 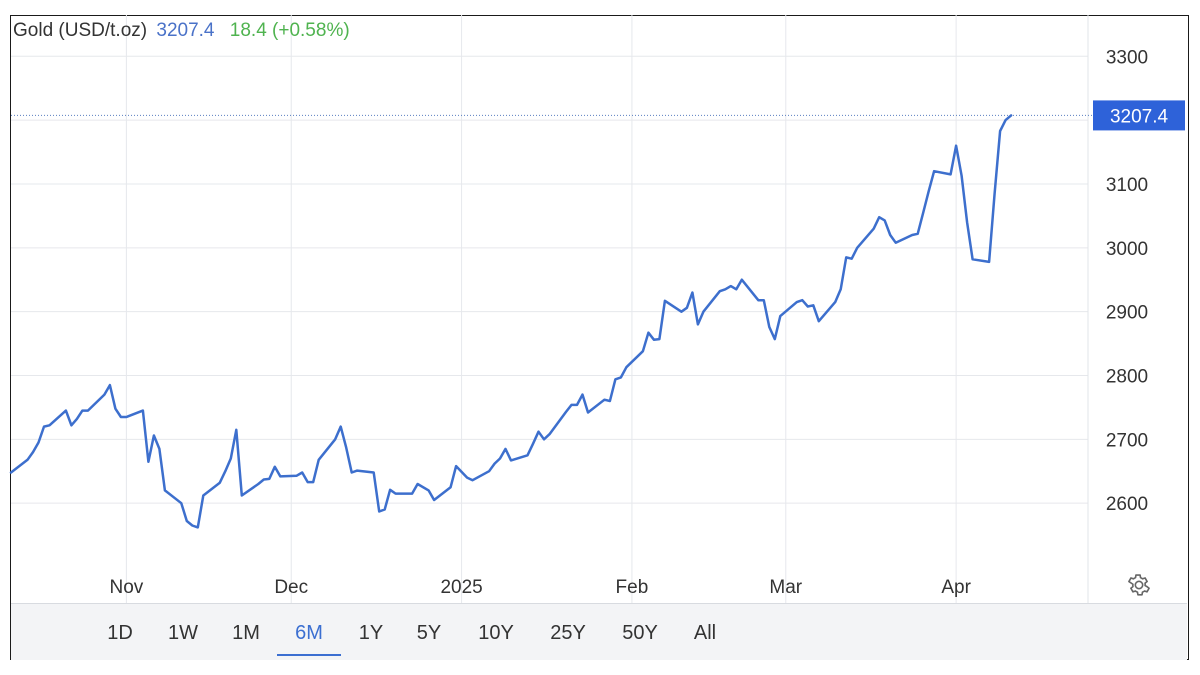 What do you see at coordinates (126, 587) in the screenshot?
I see `x-tick-label: Nov` at bounding box center [126, 587].